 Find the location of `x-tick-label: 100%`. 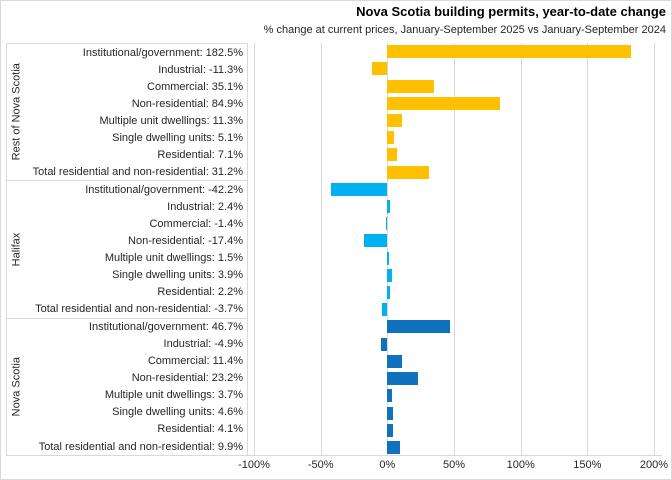

x-tick-label: 100% is located at coordinates (520, 465).